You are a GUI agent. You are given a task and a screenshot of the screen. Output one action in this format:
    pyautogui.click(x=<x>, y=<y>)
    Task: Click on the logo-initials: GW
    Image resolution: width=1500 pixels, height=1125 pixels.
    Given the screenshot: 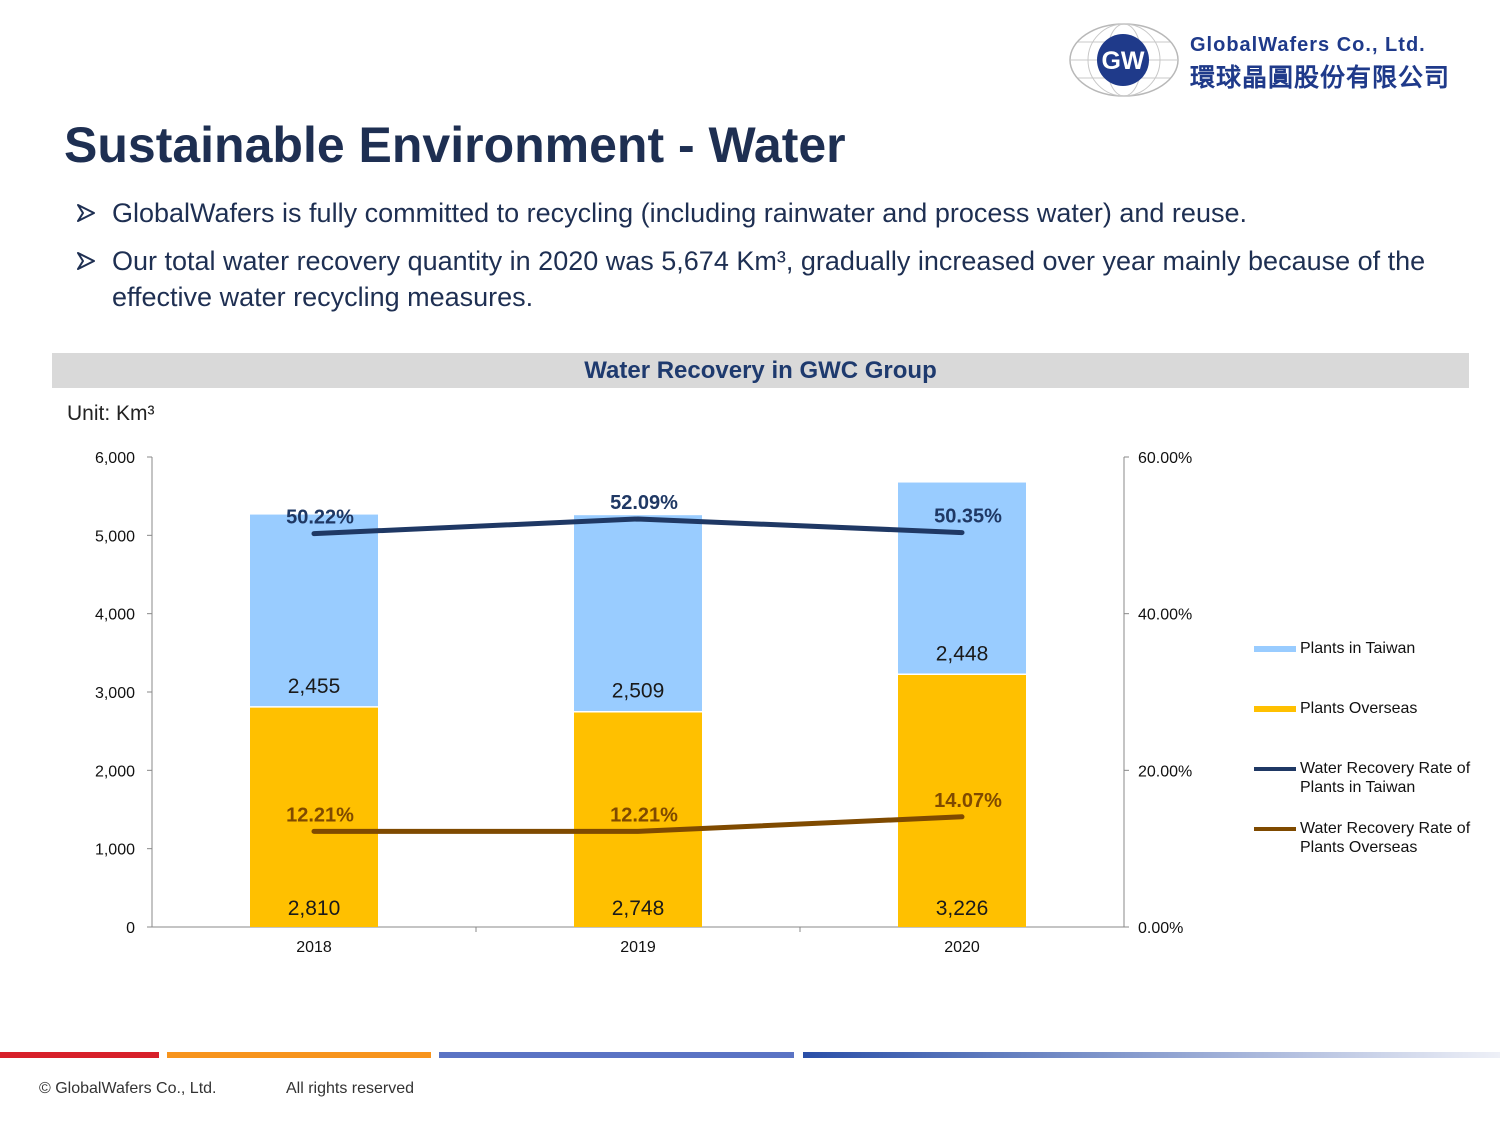 What is the action you would take?
    pyautogui.click(x=1122, y=61)
    